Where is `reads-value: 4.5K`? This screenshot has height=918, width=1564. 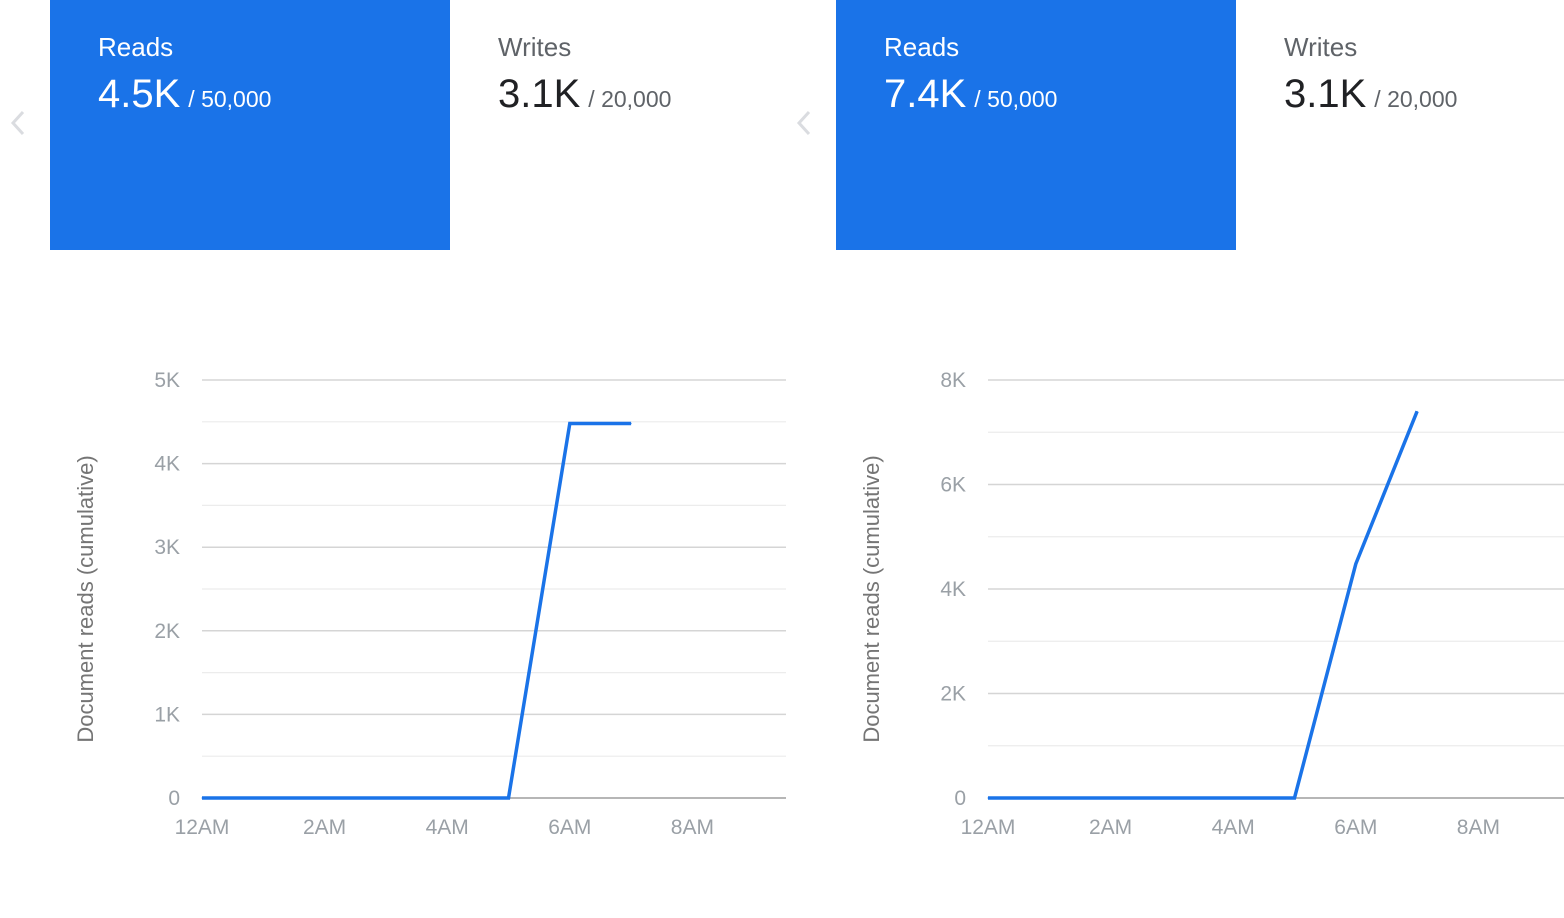
reads-value: 4.5K is located at coordinates (139, 94).